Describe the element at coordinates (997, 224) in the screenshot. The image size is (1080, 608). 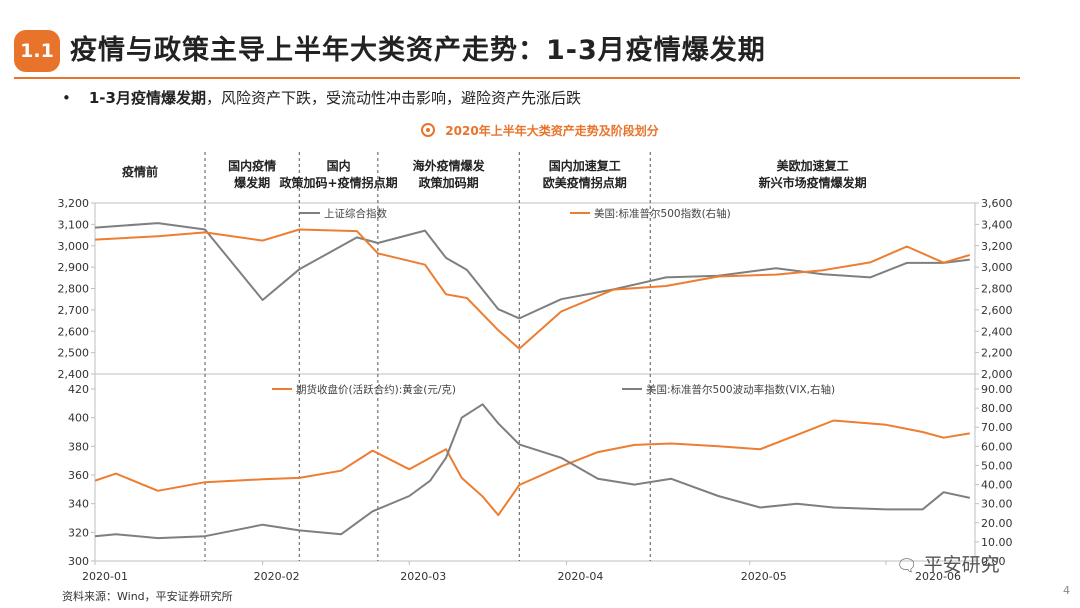
I see `y-tick-label-right: 3,400` at that location.